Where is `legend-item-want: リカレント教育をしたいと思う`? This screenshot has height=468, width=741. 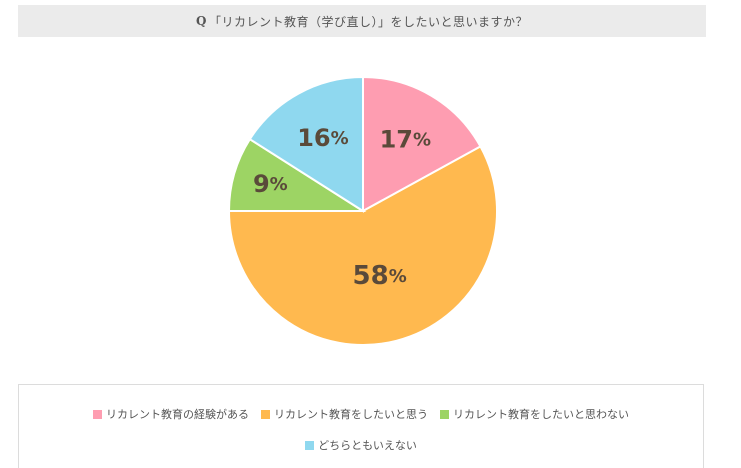 legend-item-want: リカレント教育をしたいと思う is located at coordinates (344, 414).